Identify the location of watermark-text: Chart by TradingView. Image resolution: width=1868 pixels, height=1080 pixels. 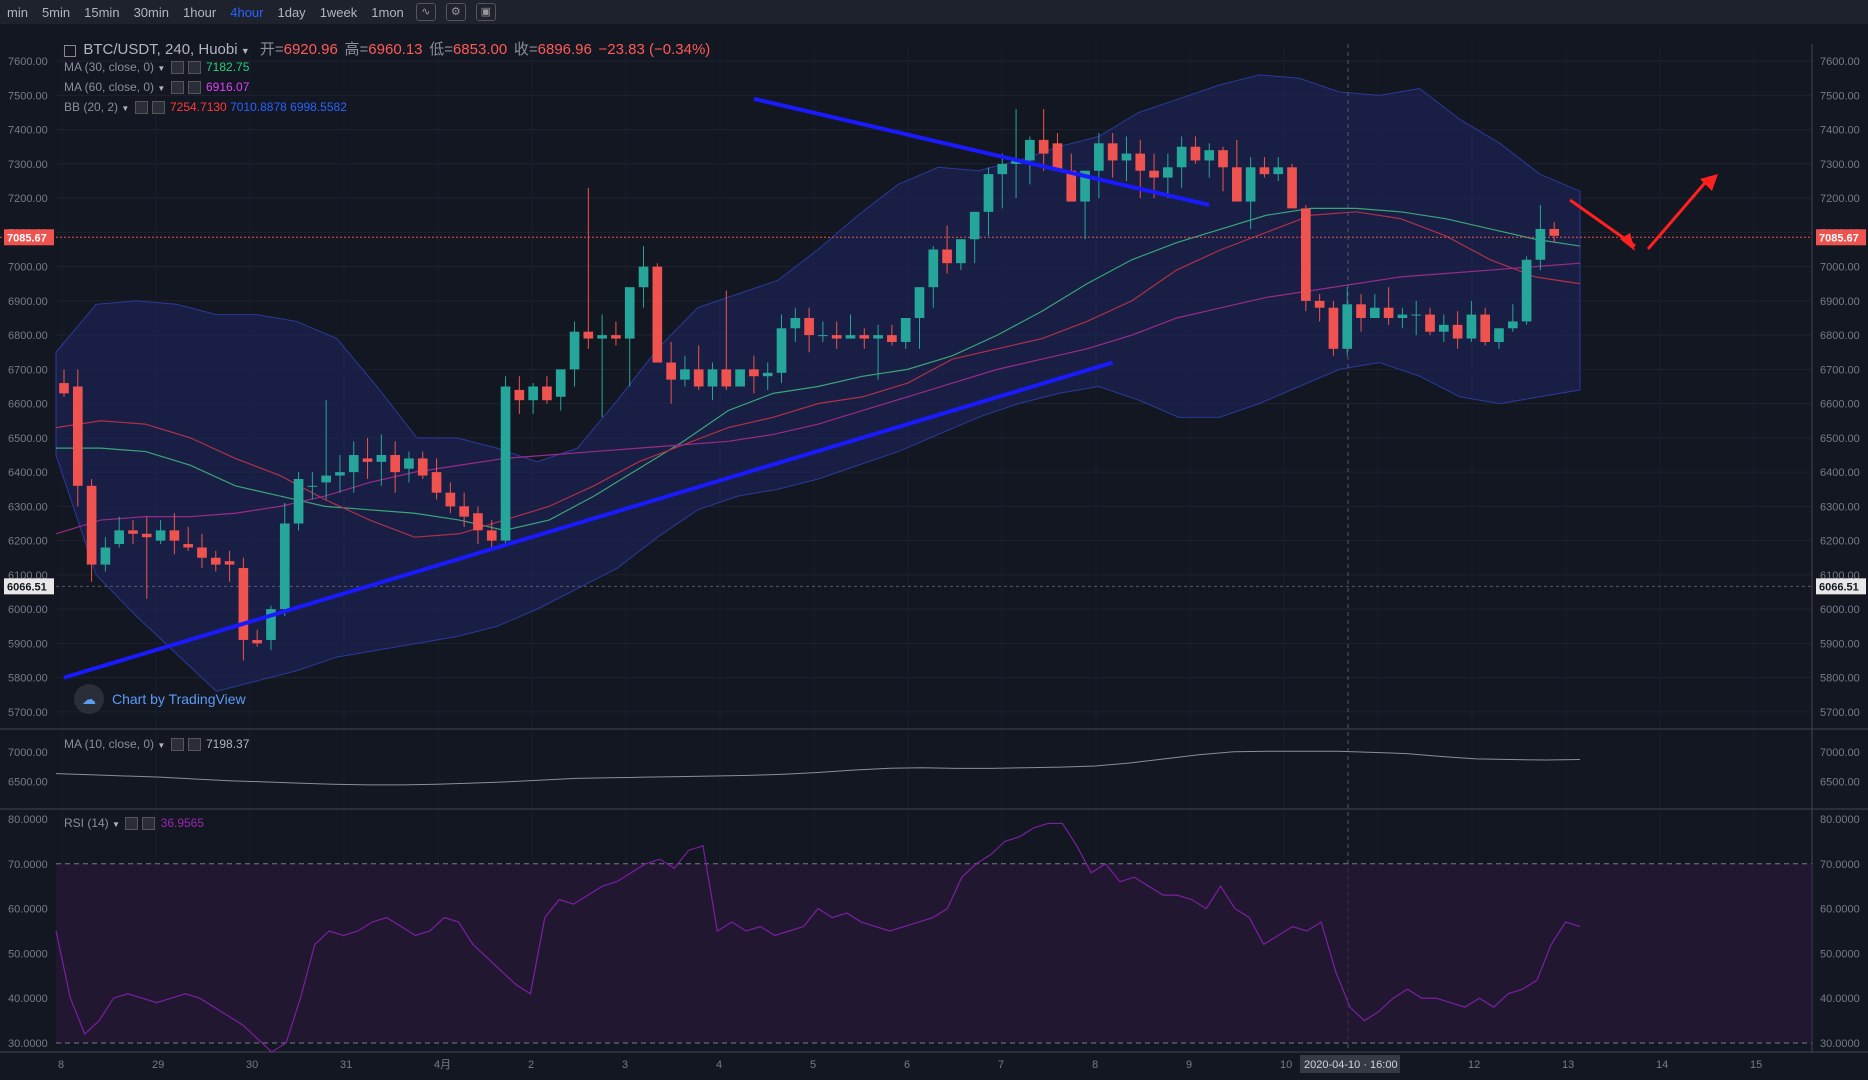
(179, 699).